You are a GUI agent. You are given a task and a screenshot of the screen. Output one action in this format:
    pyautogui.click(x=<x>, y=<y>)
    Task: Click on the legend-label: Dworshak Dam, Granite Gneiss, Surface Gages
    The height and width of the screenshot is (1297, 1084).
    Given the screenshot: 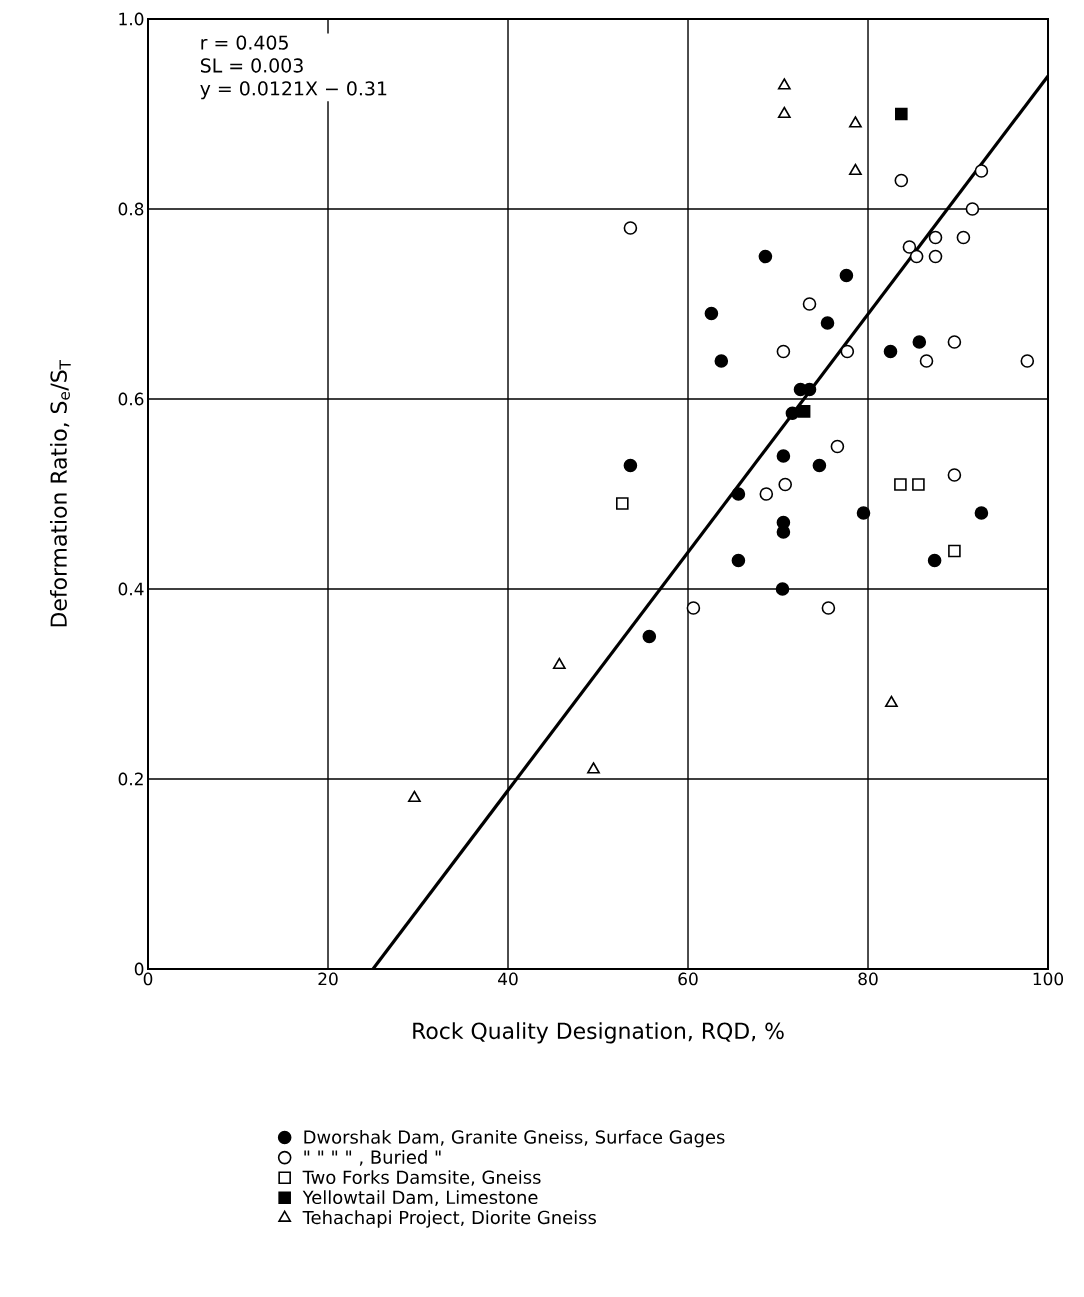 What is the action you would take?
    pyautogui.click(x=514, y=1138)
    